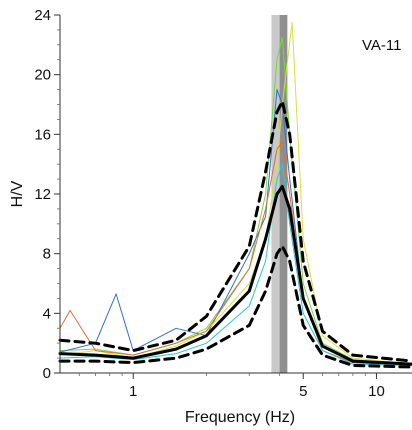  I want to click on x-tick-label: 5, so click(303, 391).